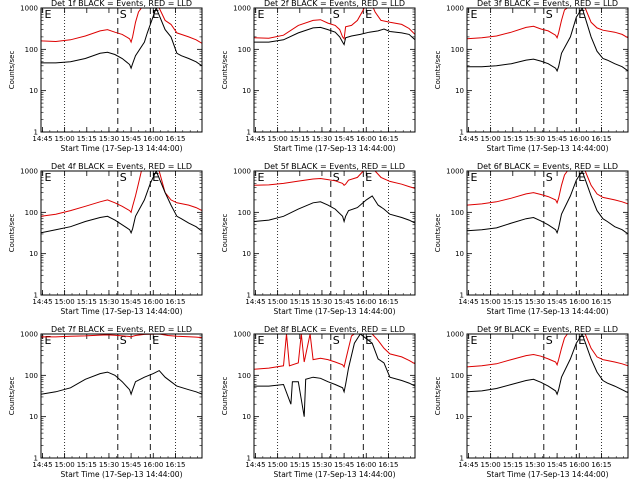 This screenshot has height=480, width=640. I want to click on panel-title: Det 2f BLACK = Events, RED = LLD, so click(334, 4).